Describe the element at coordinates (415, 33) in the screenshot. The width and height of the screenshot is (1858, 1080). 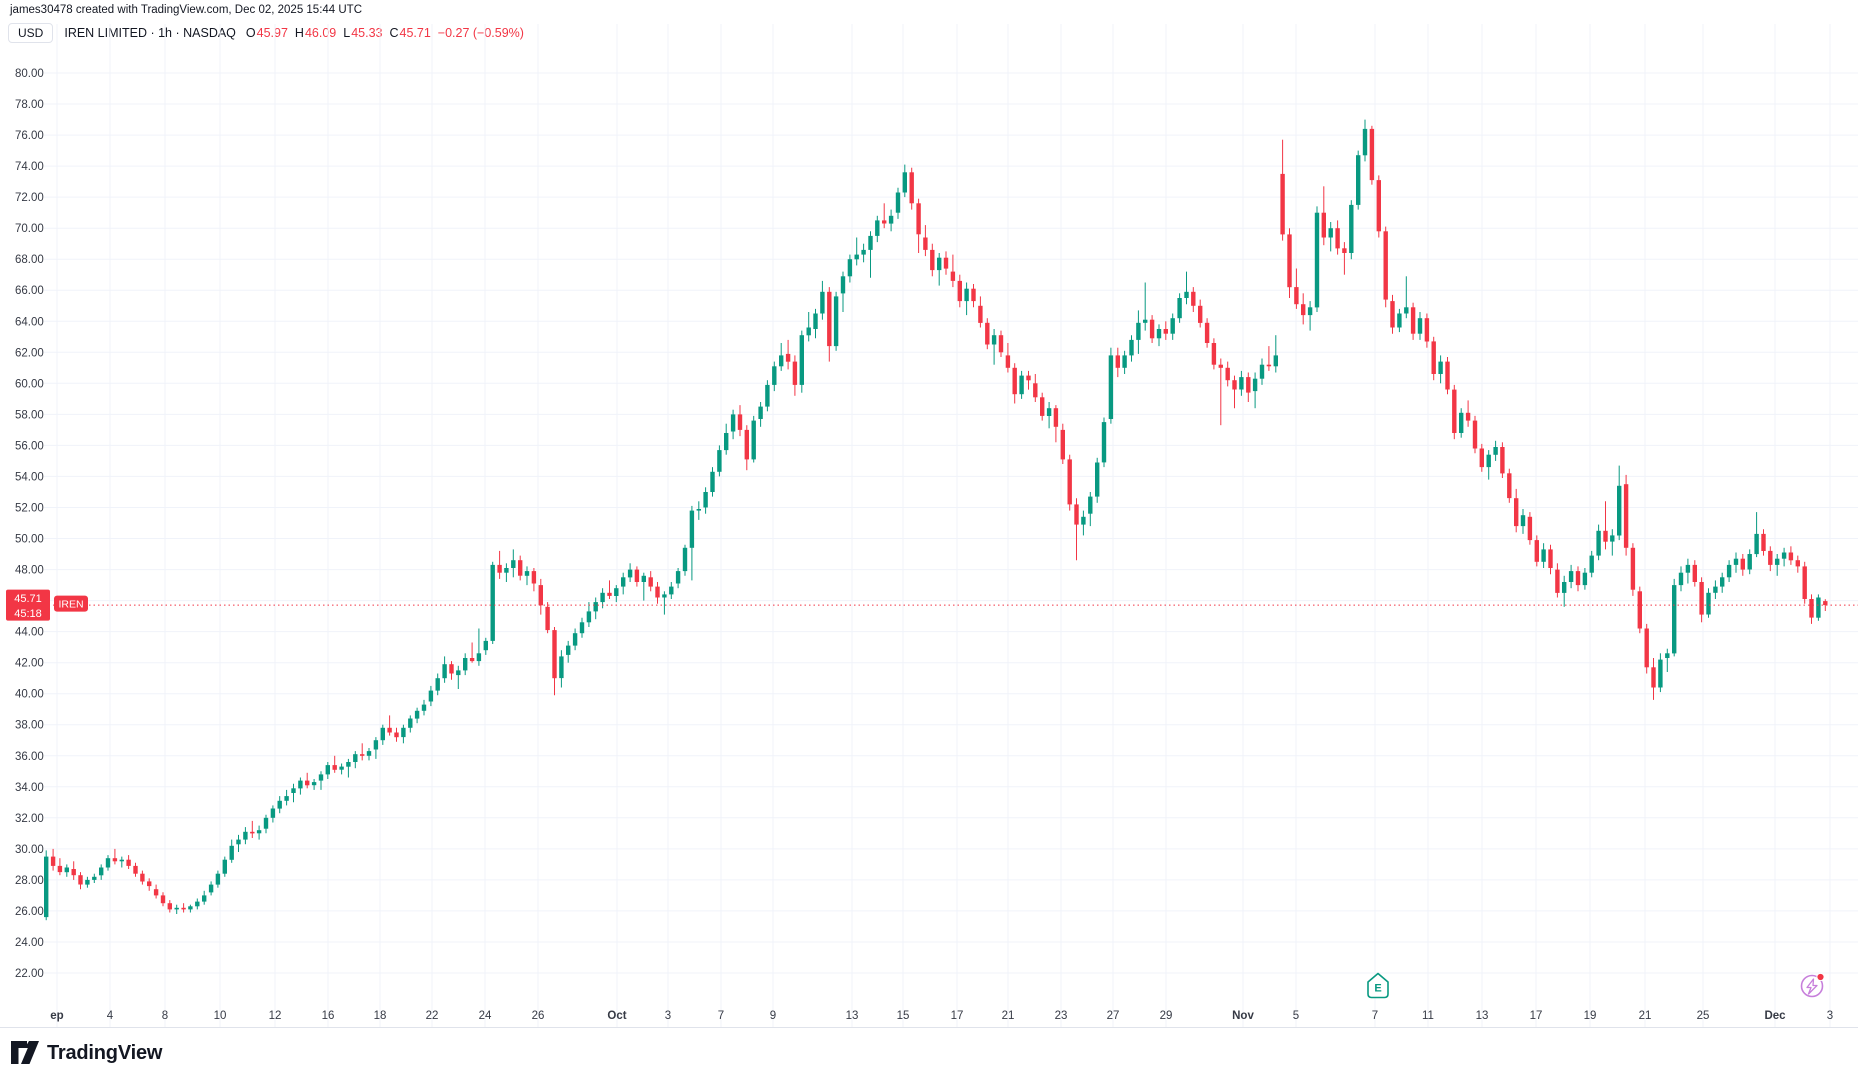
I see `close-value: 45.71` at that location.